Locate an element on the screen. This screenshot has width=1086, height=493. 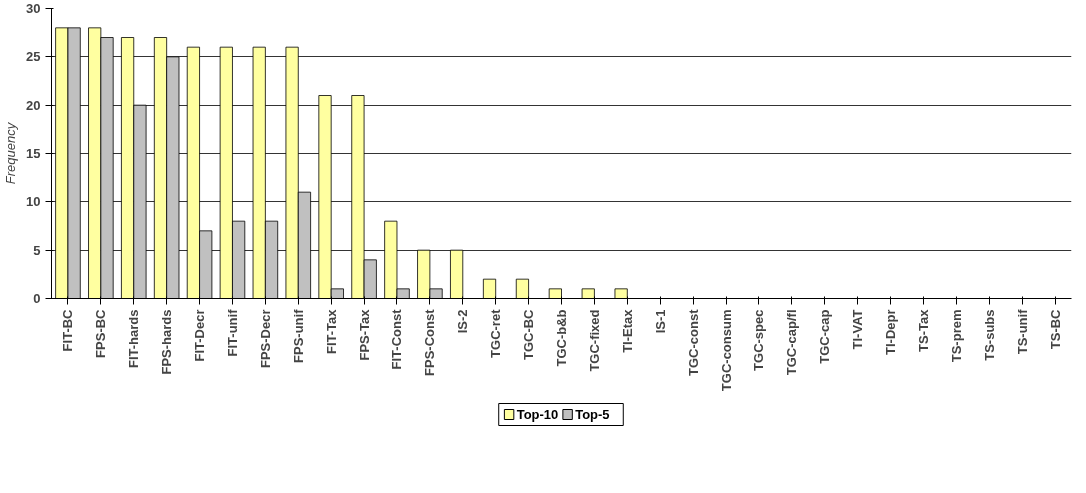
y-tick-label: 15 is located at coordinates (33, 153).